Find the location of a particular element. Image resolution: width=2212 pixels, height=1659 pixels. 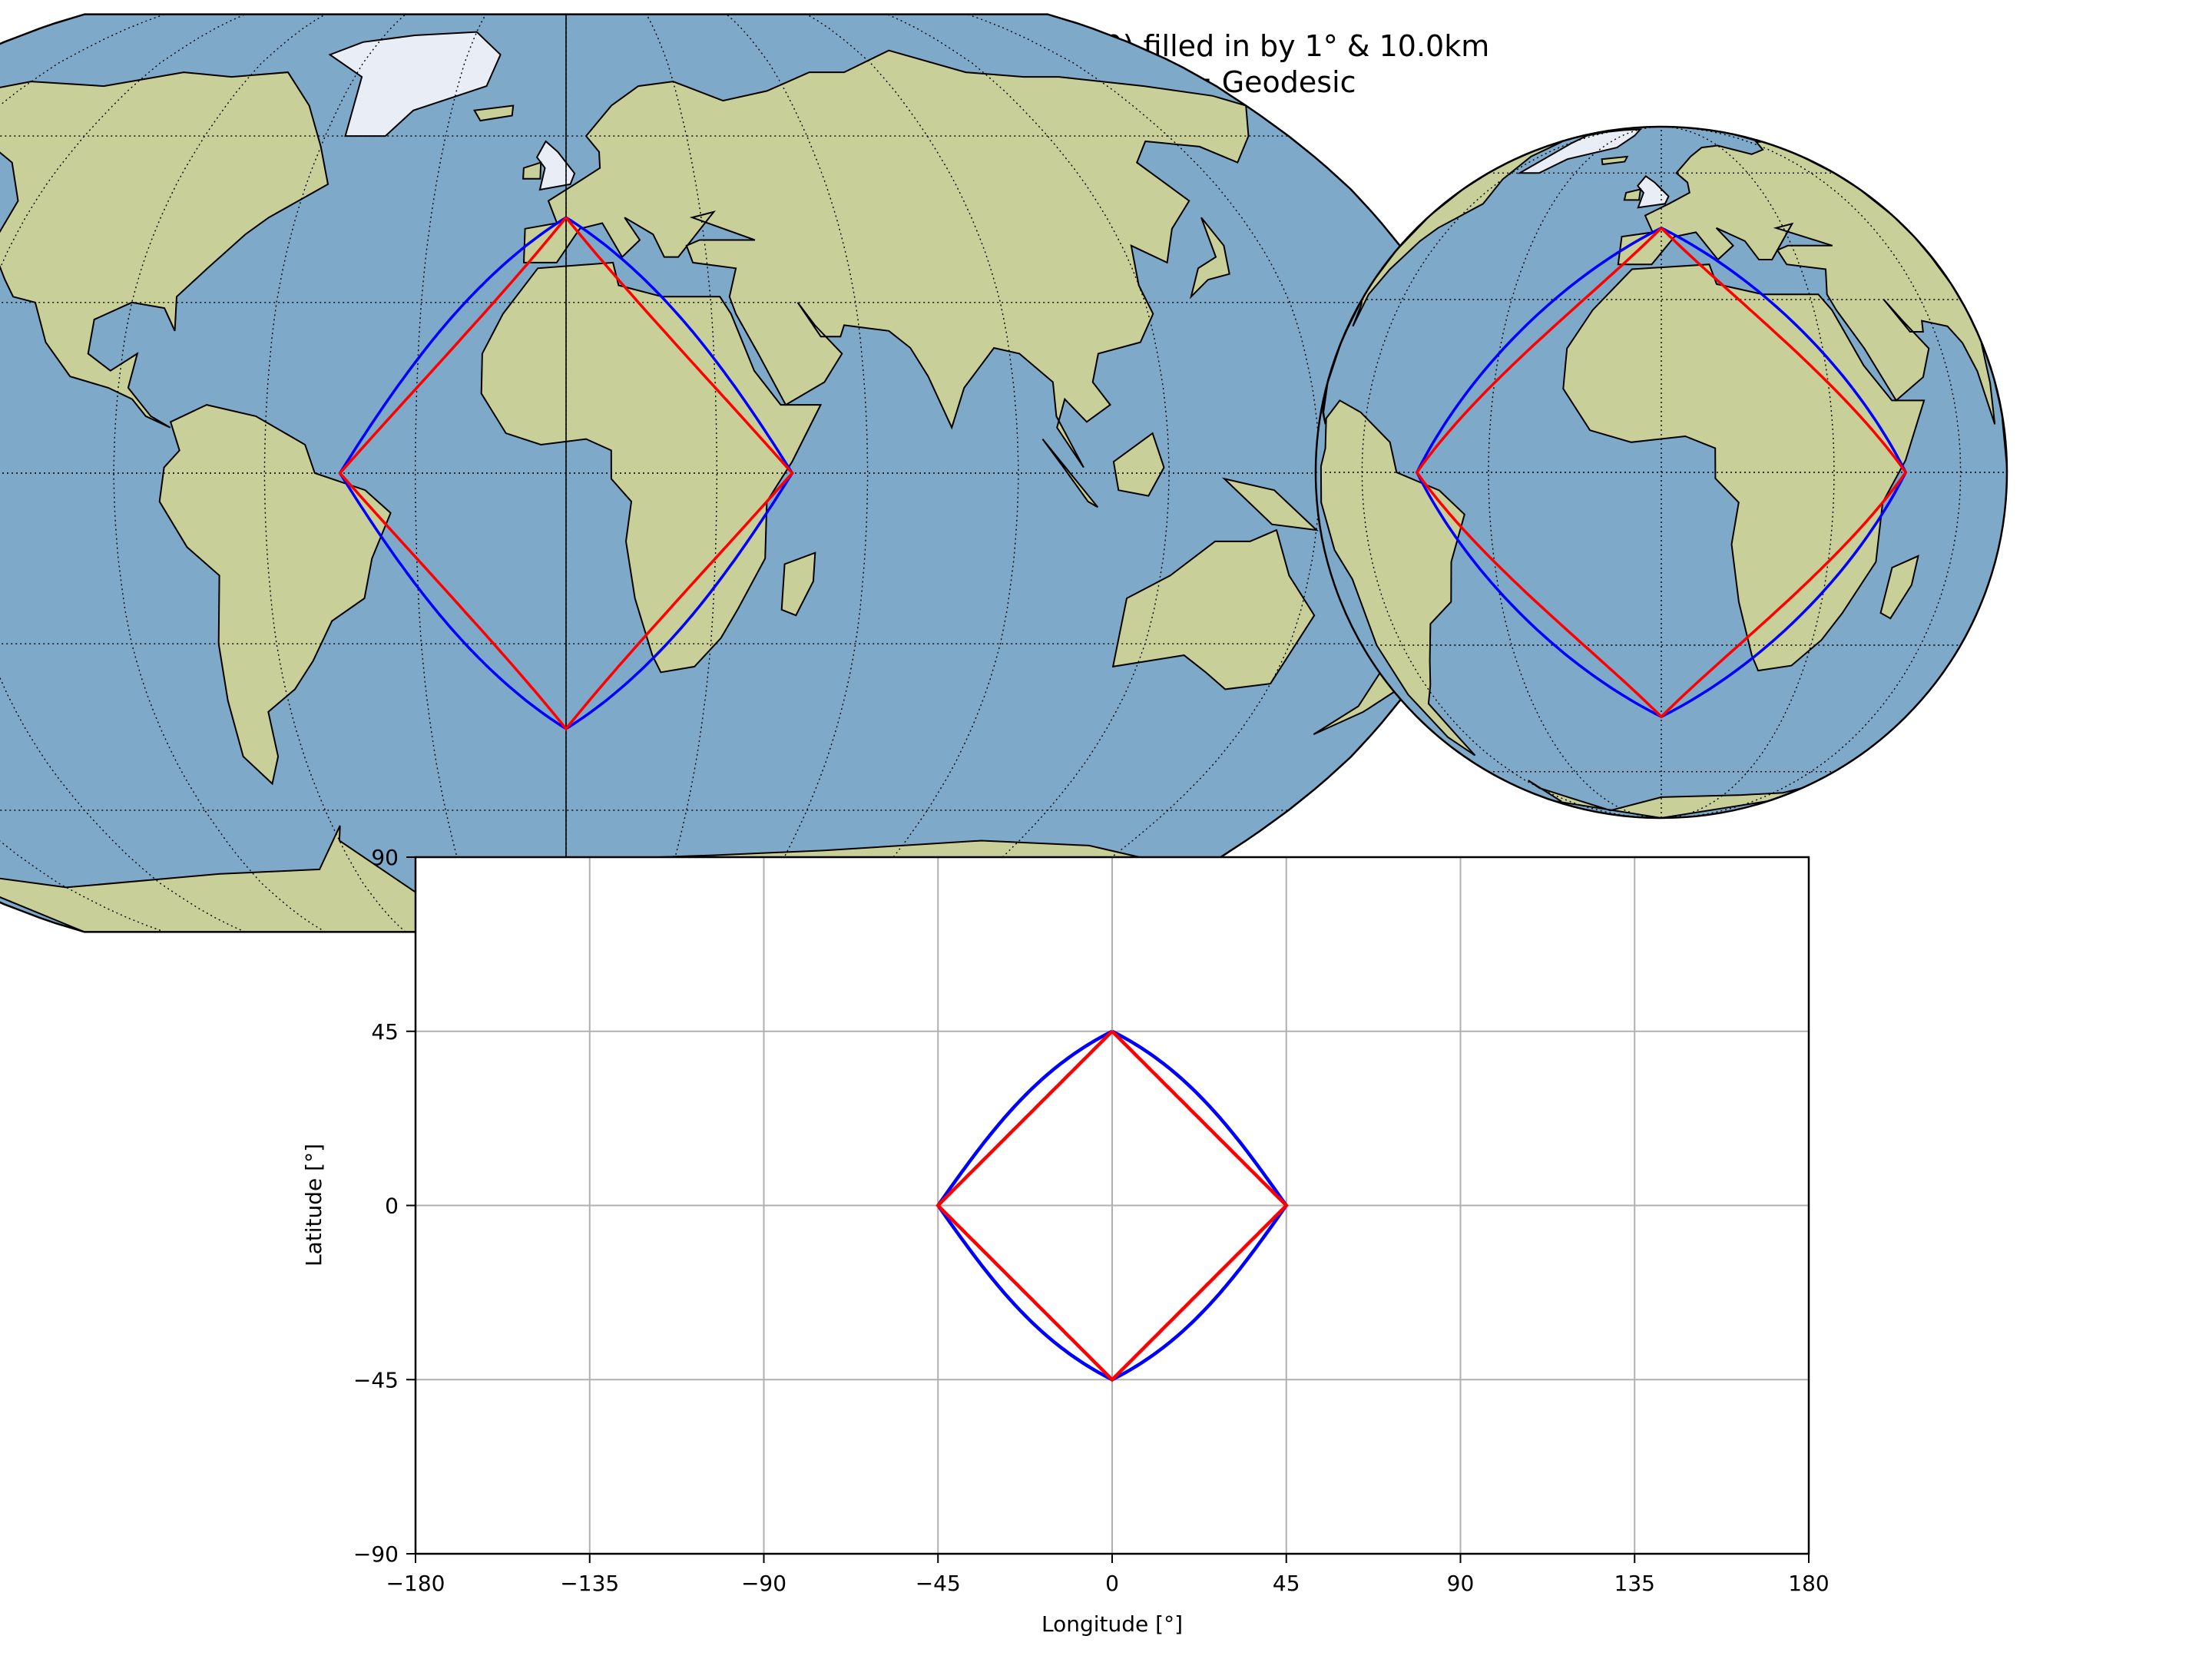

orthographic-map is located at coordinates (1661, 472).